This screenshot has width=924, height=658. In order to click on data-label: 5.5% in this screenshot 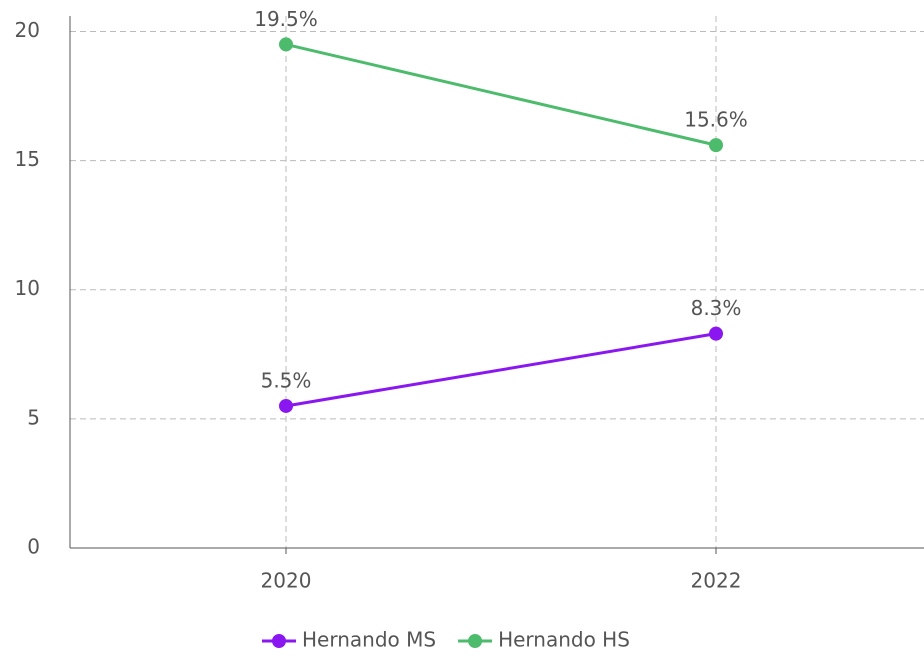, I will do `click(286, 380)`.